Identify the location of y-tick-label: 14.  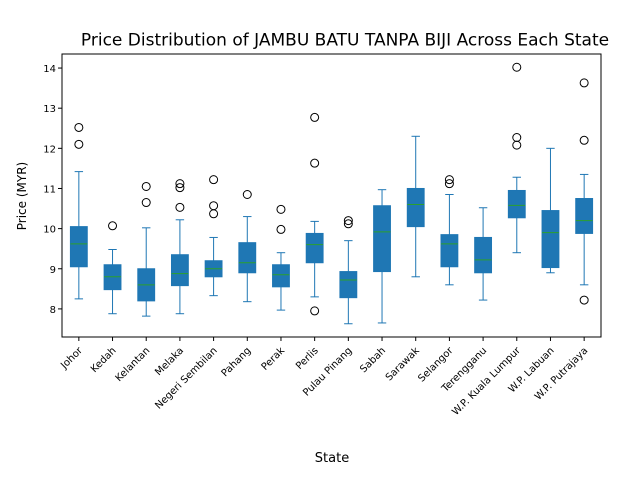
(49, 69).